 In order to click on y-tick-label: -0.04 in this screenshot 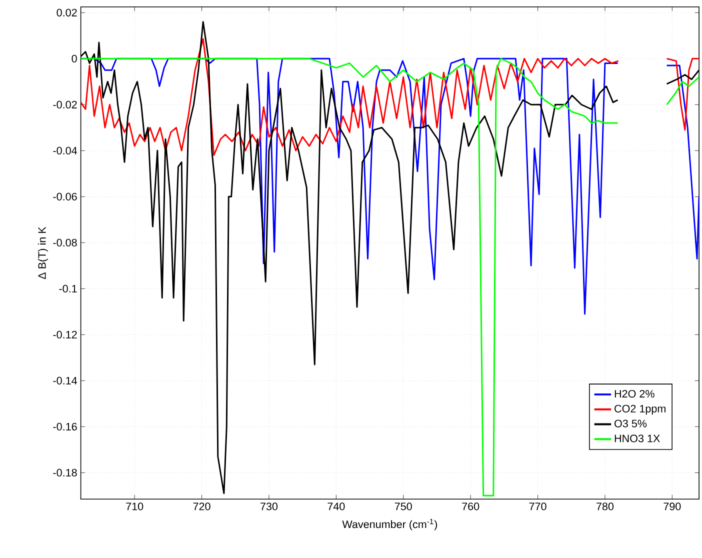, I will do `click(65, 150)`.